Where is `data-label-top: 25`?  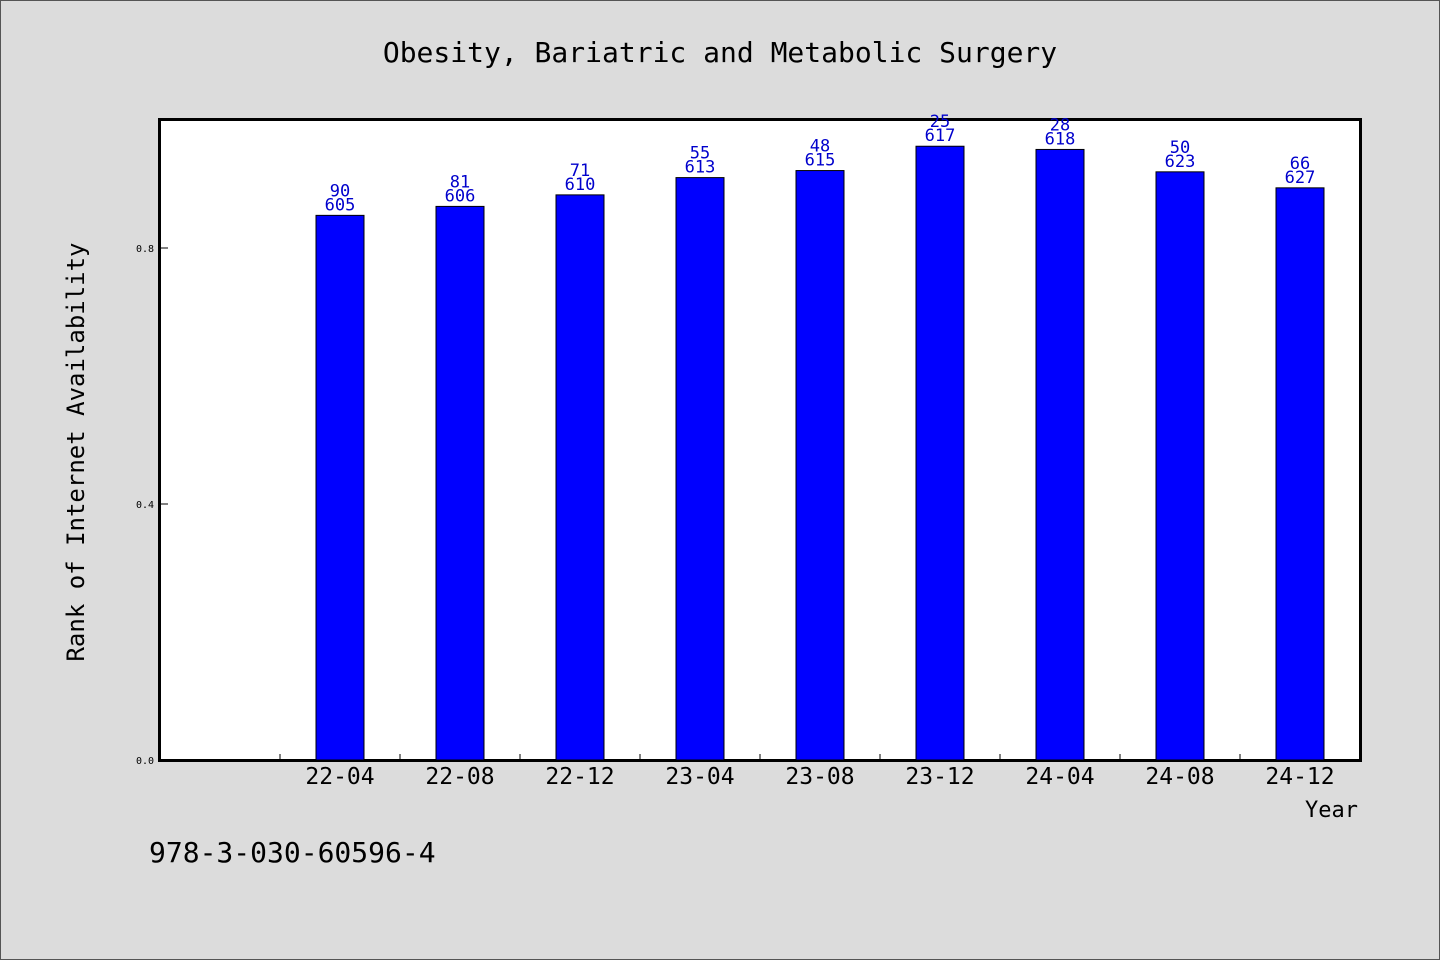 data-label-top: 25 is located at coordinates (940, 122).